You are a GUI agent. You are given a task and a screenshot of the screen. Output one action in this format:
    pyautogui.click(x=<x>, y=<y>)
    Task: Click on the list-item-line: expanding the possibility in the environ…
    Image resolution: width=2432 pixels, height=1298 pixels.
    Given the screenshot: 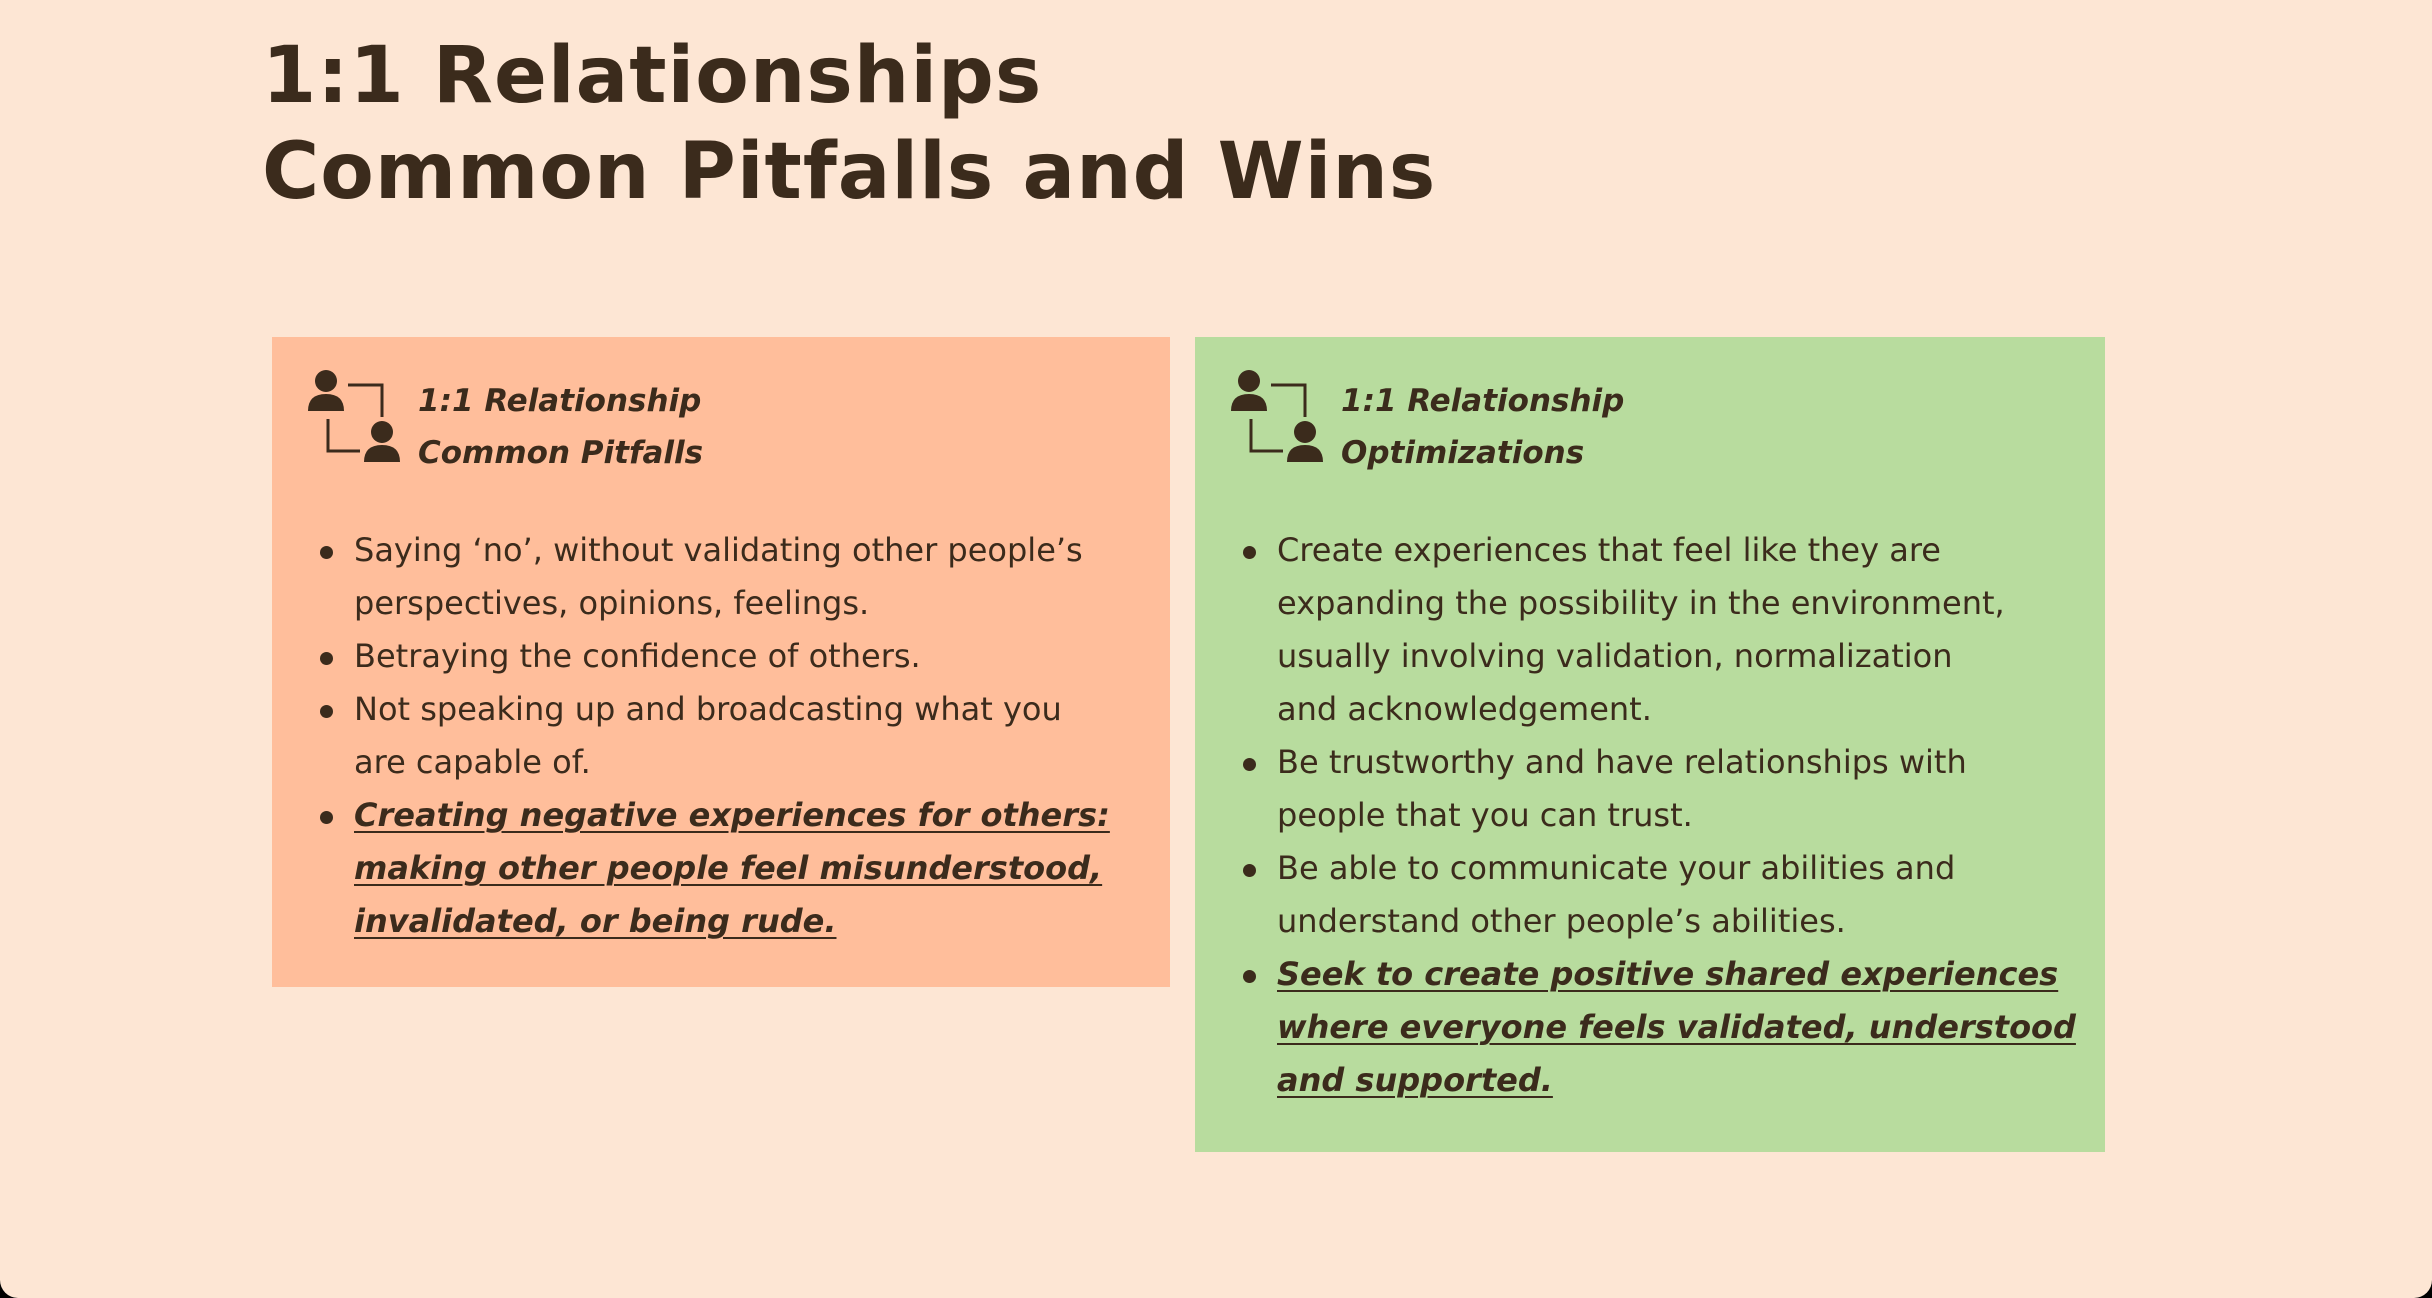 What is the action you would take?
    pyautogui.click(x=1641, y=603)
    